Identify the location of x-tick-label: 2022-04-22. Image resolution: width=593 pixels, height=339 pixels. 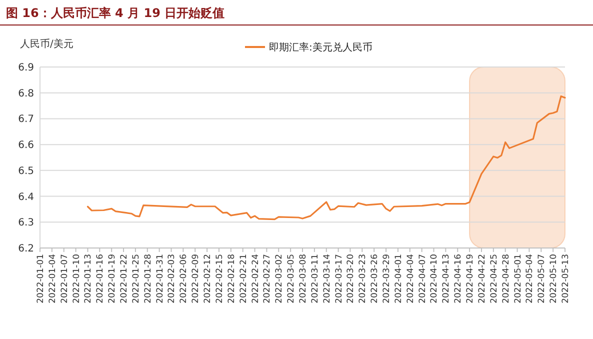
(482, 279).